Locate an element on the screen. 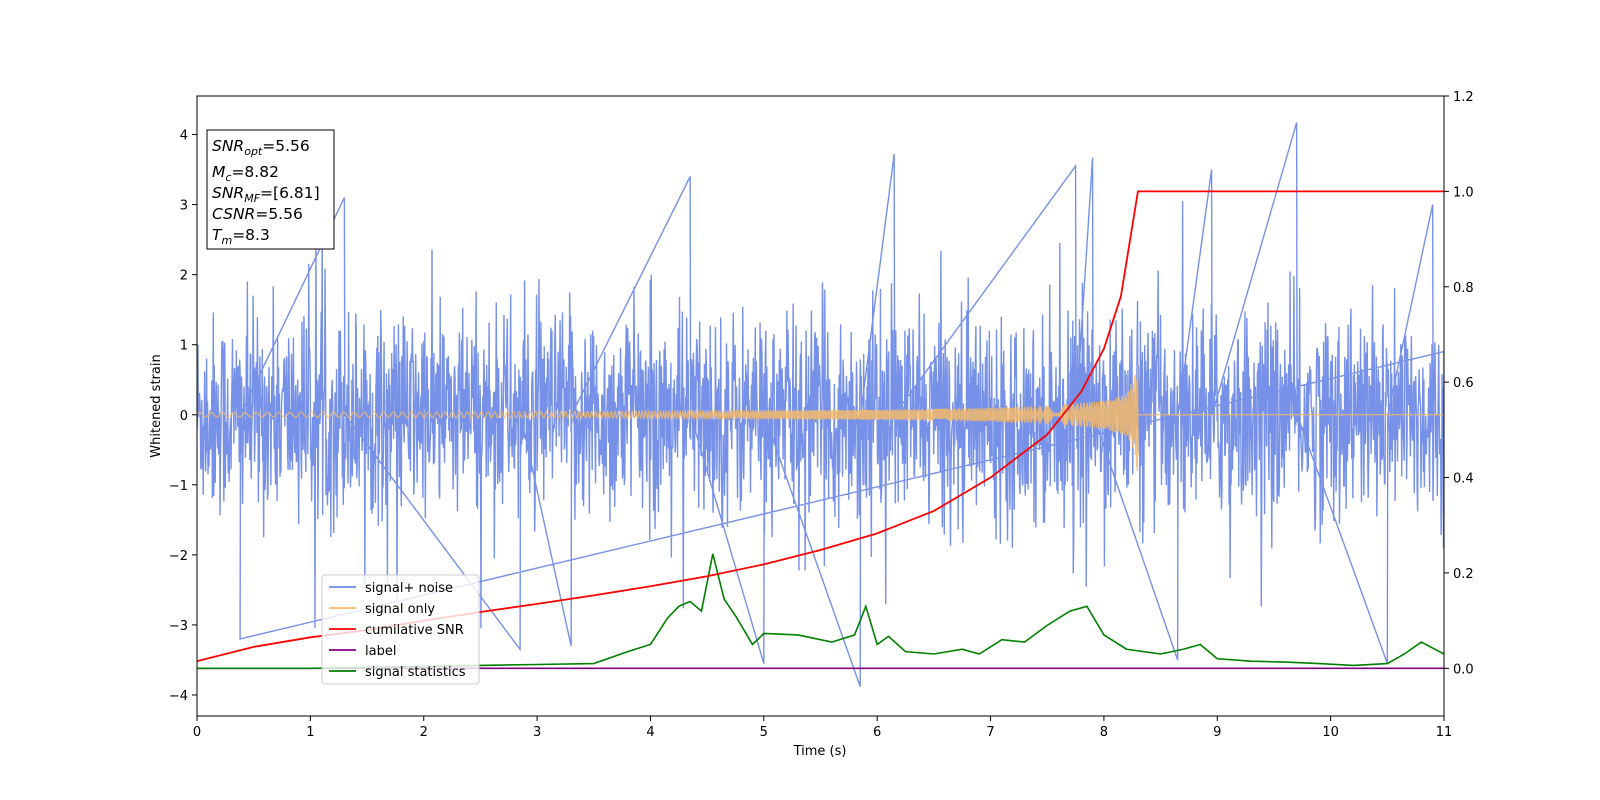 Image resolution: width=1600 pixels, height=800 pixels. series-signal-statistics is located at coordinates (820, 611).